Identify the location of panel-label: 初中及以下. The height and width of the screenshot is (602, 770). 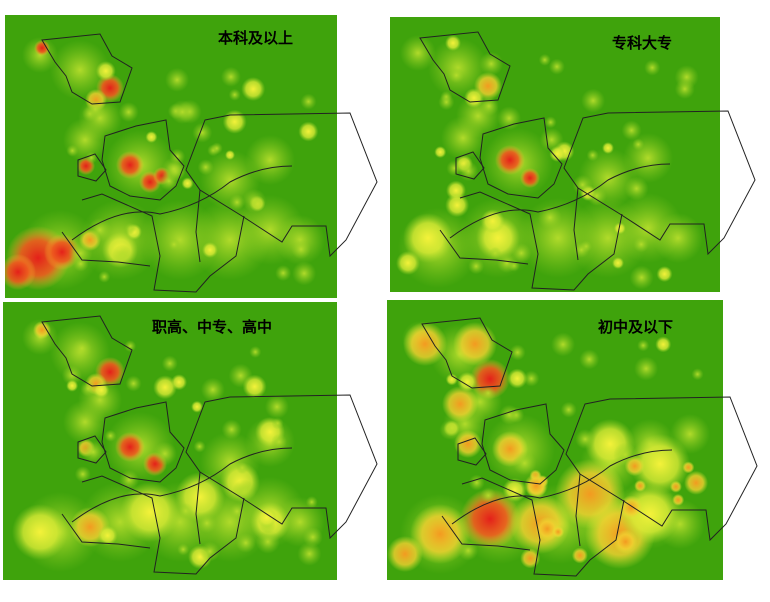
(635, 327).